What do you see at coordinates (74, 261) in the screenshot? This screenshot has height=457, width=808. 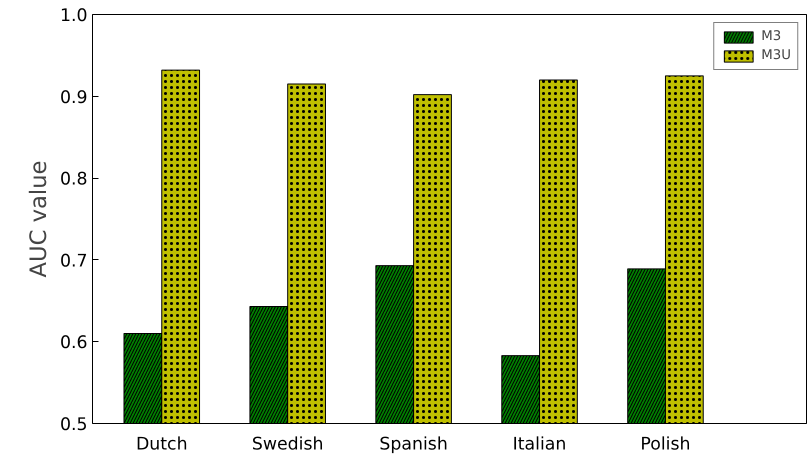 I see `y-tick-label: 0.7` at bounding box center [74, 261].